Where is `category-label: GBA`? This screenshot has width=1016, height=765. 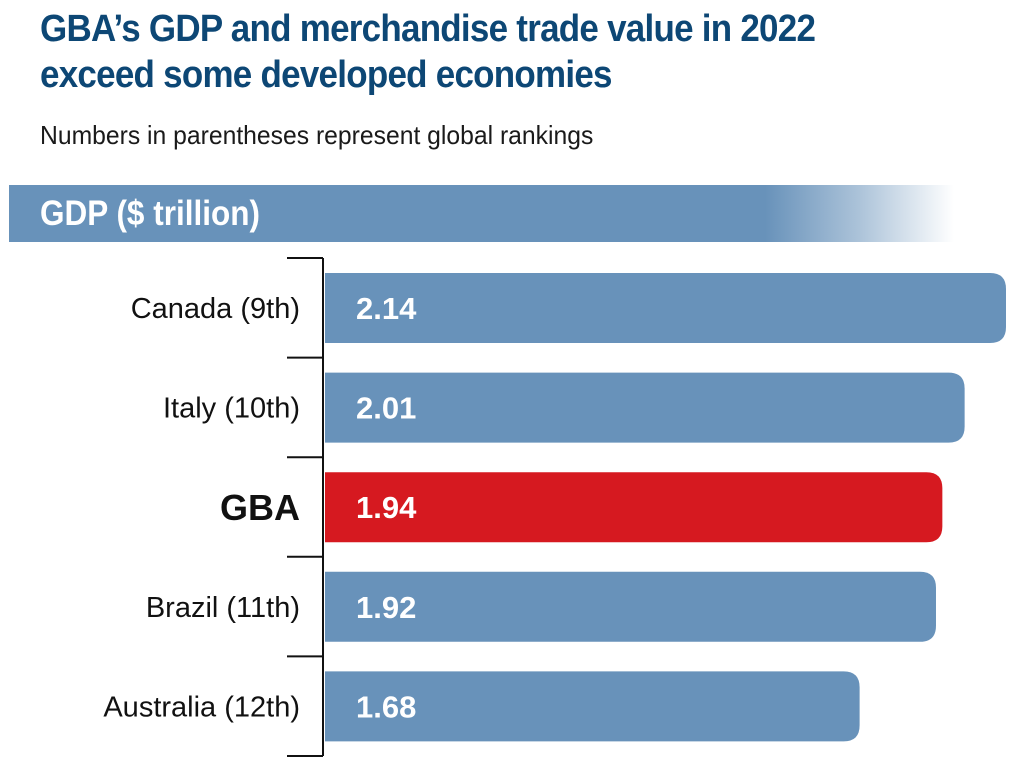
category-label: GBA is located at coordinates (260, 507).